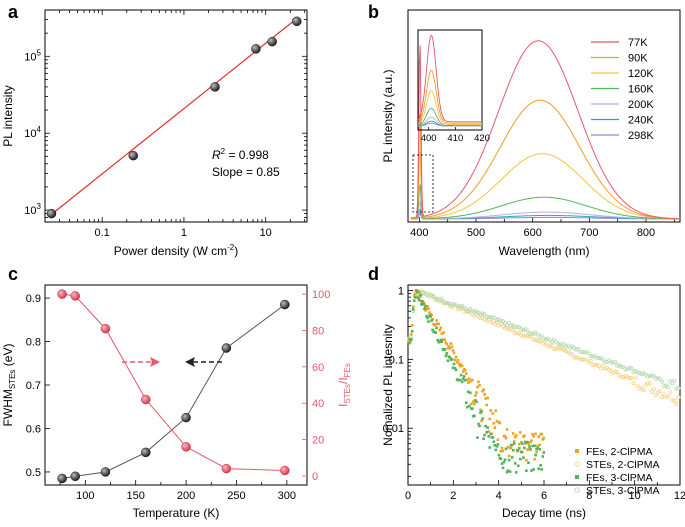  What do you see at coordinates (33, 429) in the screenshot?
I see `panel-c-ytick-left-label: 0.6` at bounding box center [33, 429].